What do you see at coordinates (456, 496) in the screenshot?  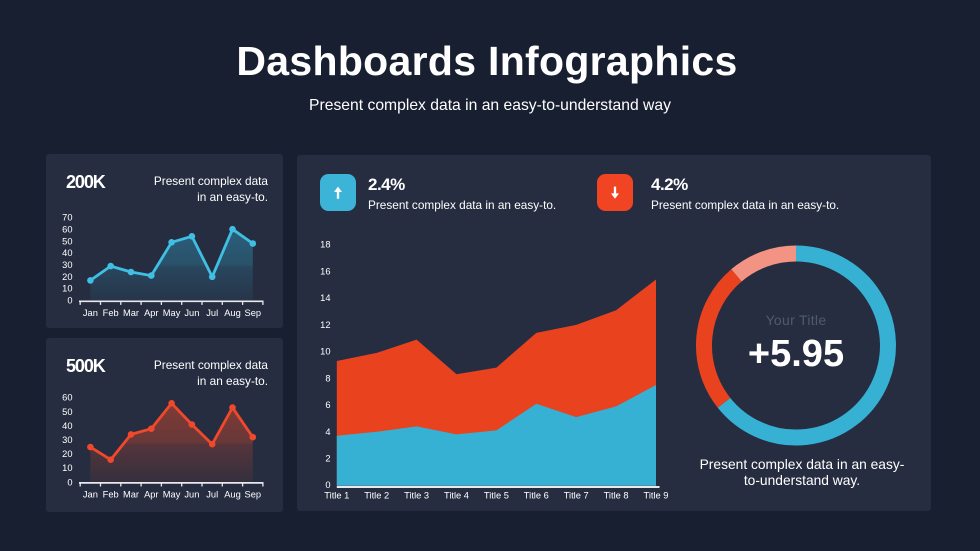 I see `svg-text: Title 4` at bounding box center [456, 496].